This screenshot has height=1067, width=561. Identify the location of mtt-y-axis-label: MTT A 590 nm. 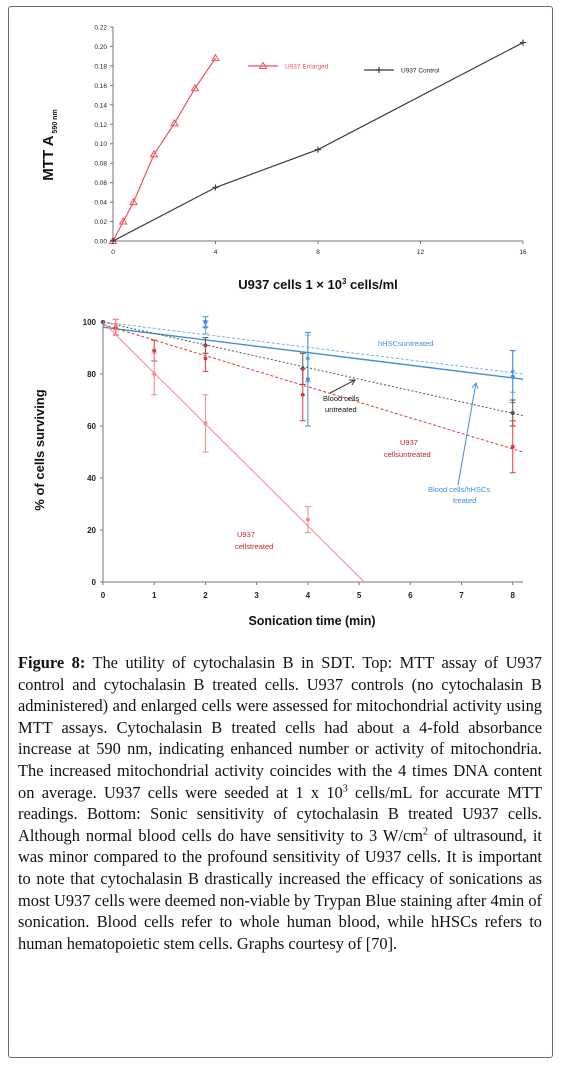
(49, 144).